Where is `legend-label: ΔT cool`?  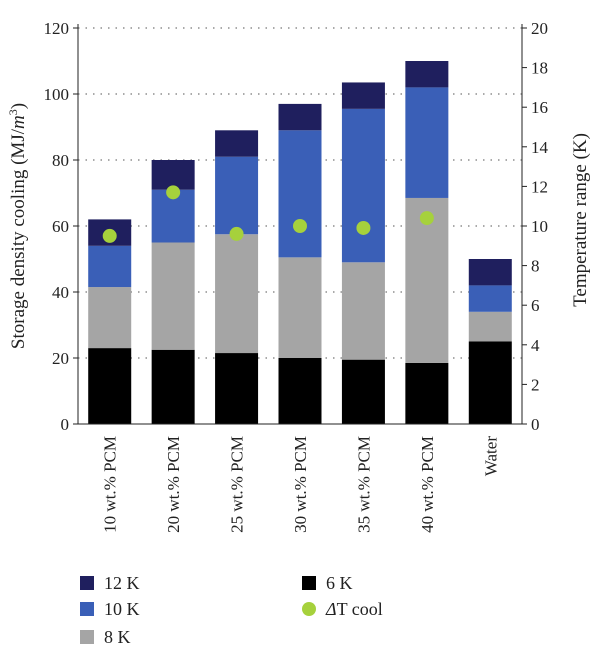 legend-label: ΔT cool is located at coordinates (354, 609).